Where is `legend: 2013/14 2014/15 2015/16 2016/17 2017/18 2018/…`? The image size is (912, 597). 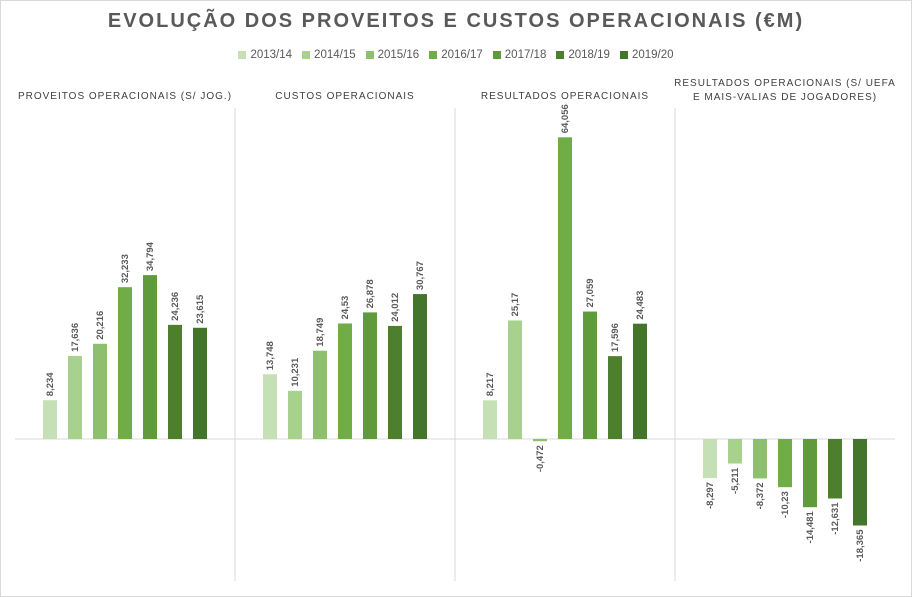
legend: 2013/14 2014/15 2015/16 2016/17 2017/18 2018/… is located at coordinates (456, 55).